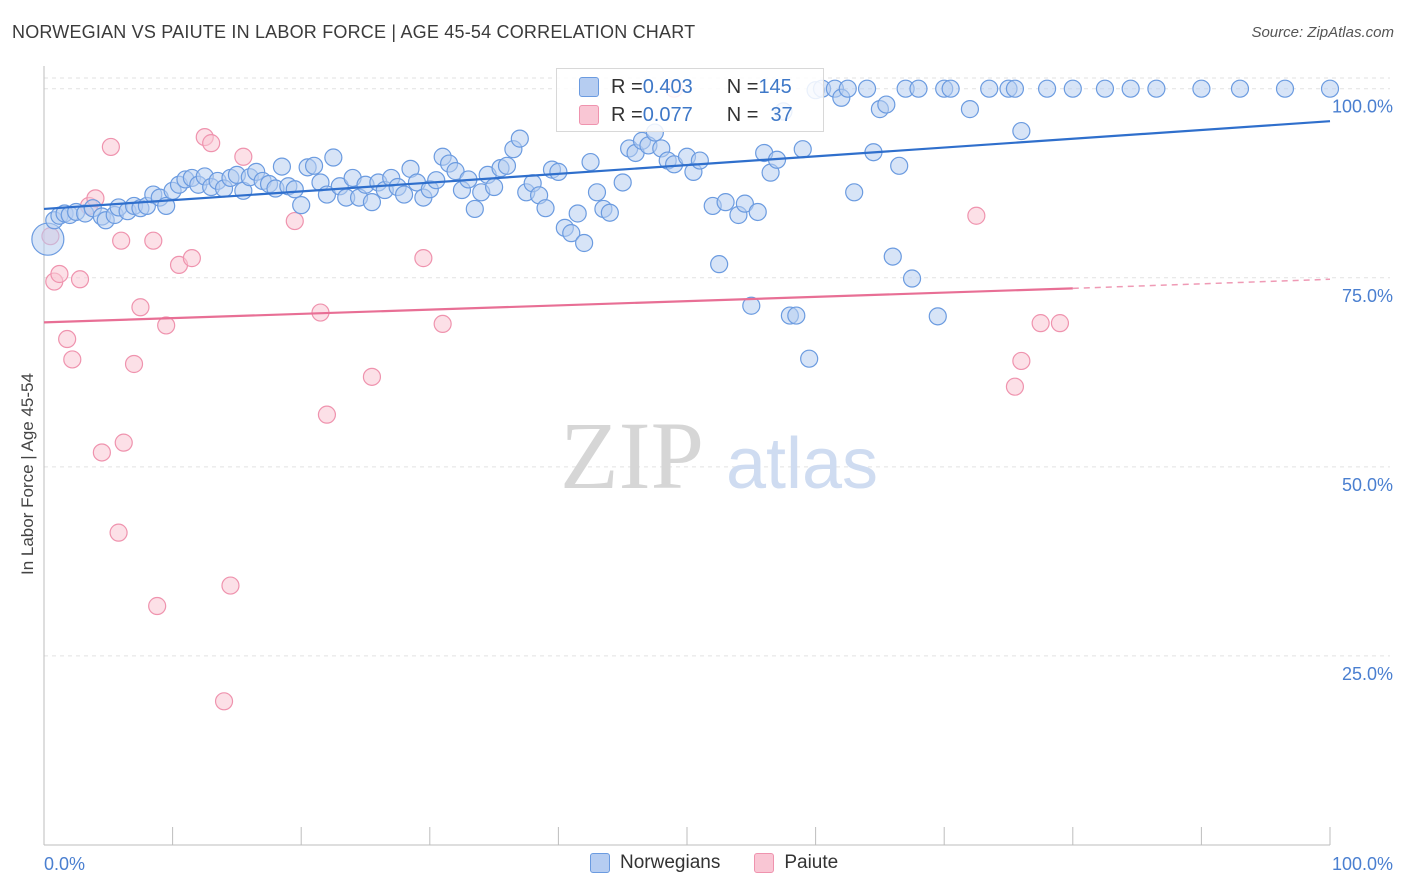  I want to click on paiute-legend-swatch, so click(764, 863).